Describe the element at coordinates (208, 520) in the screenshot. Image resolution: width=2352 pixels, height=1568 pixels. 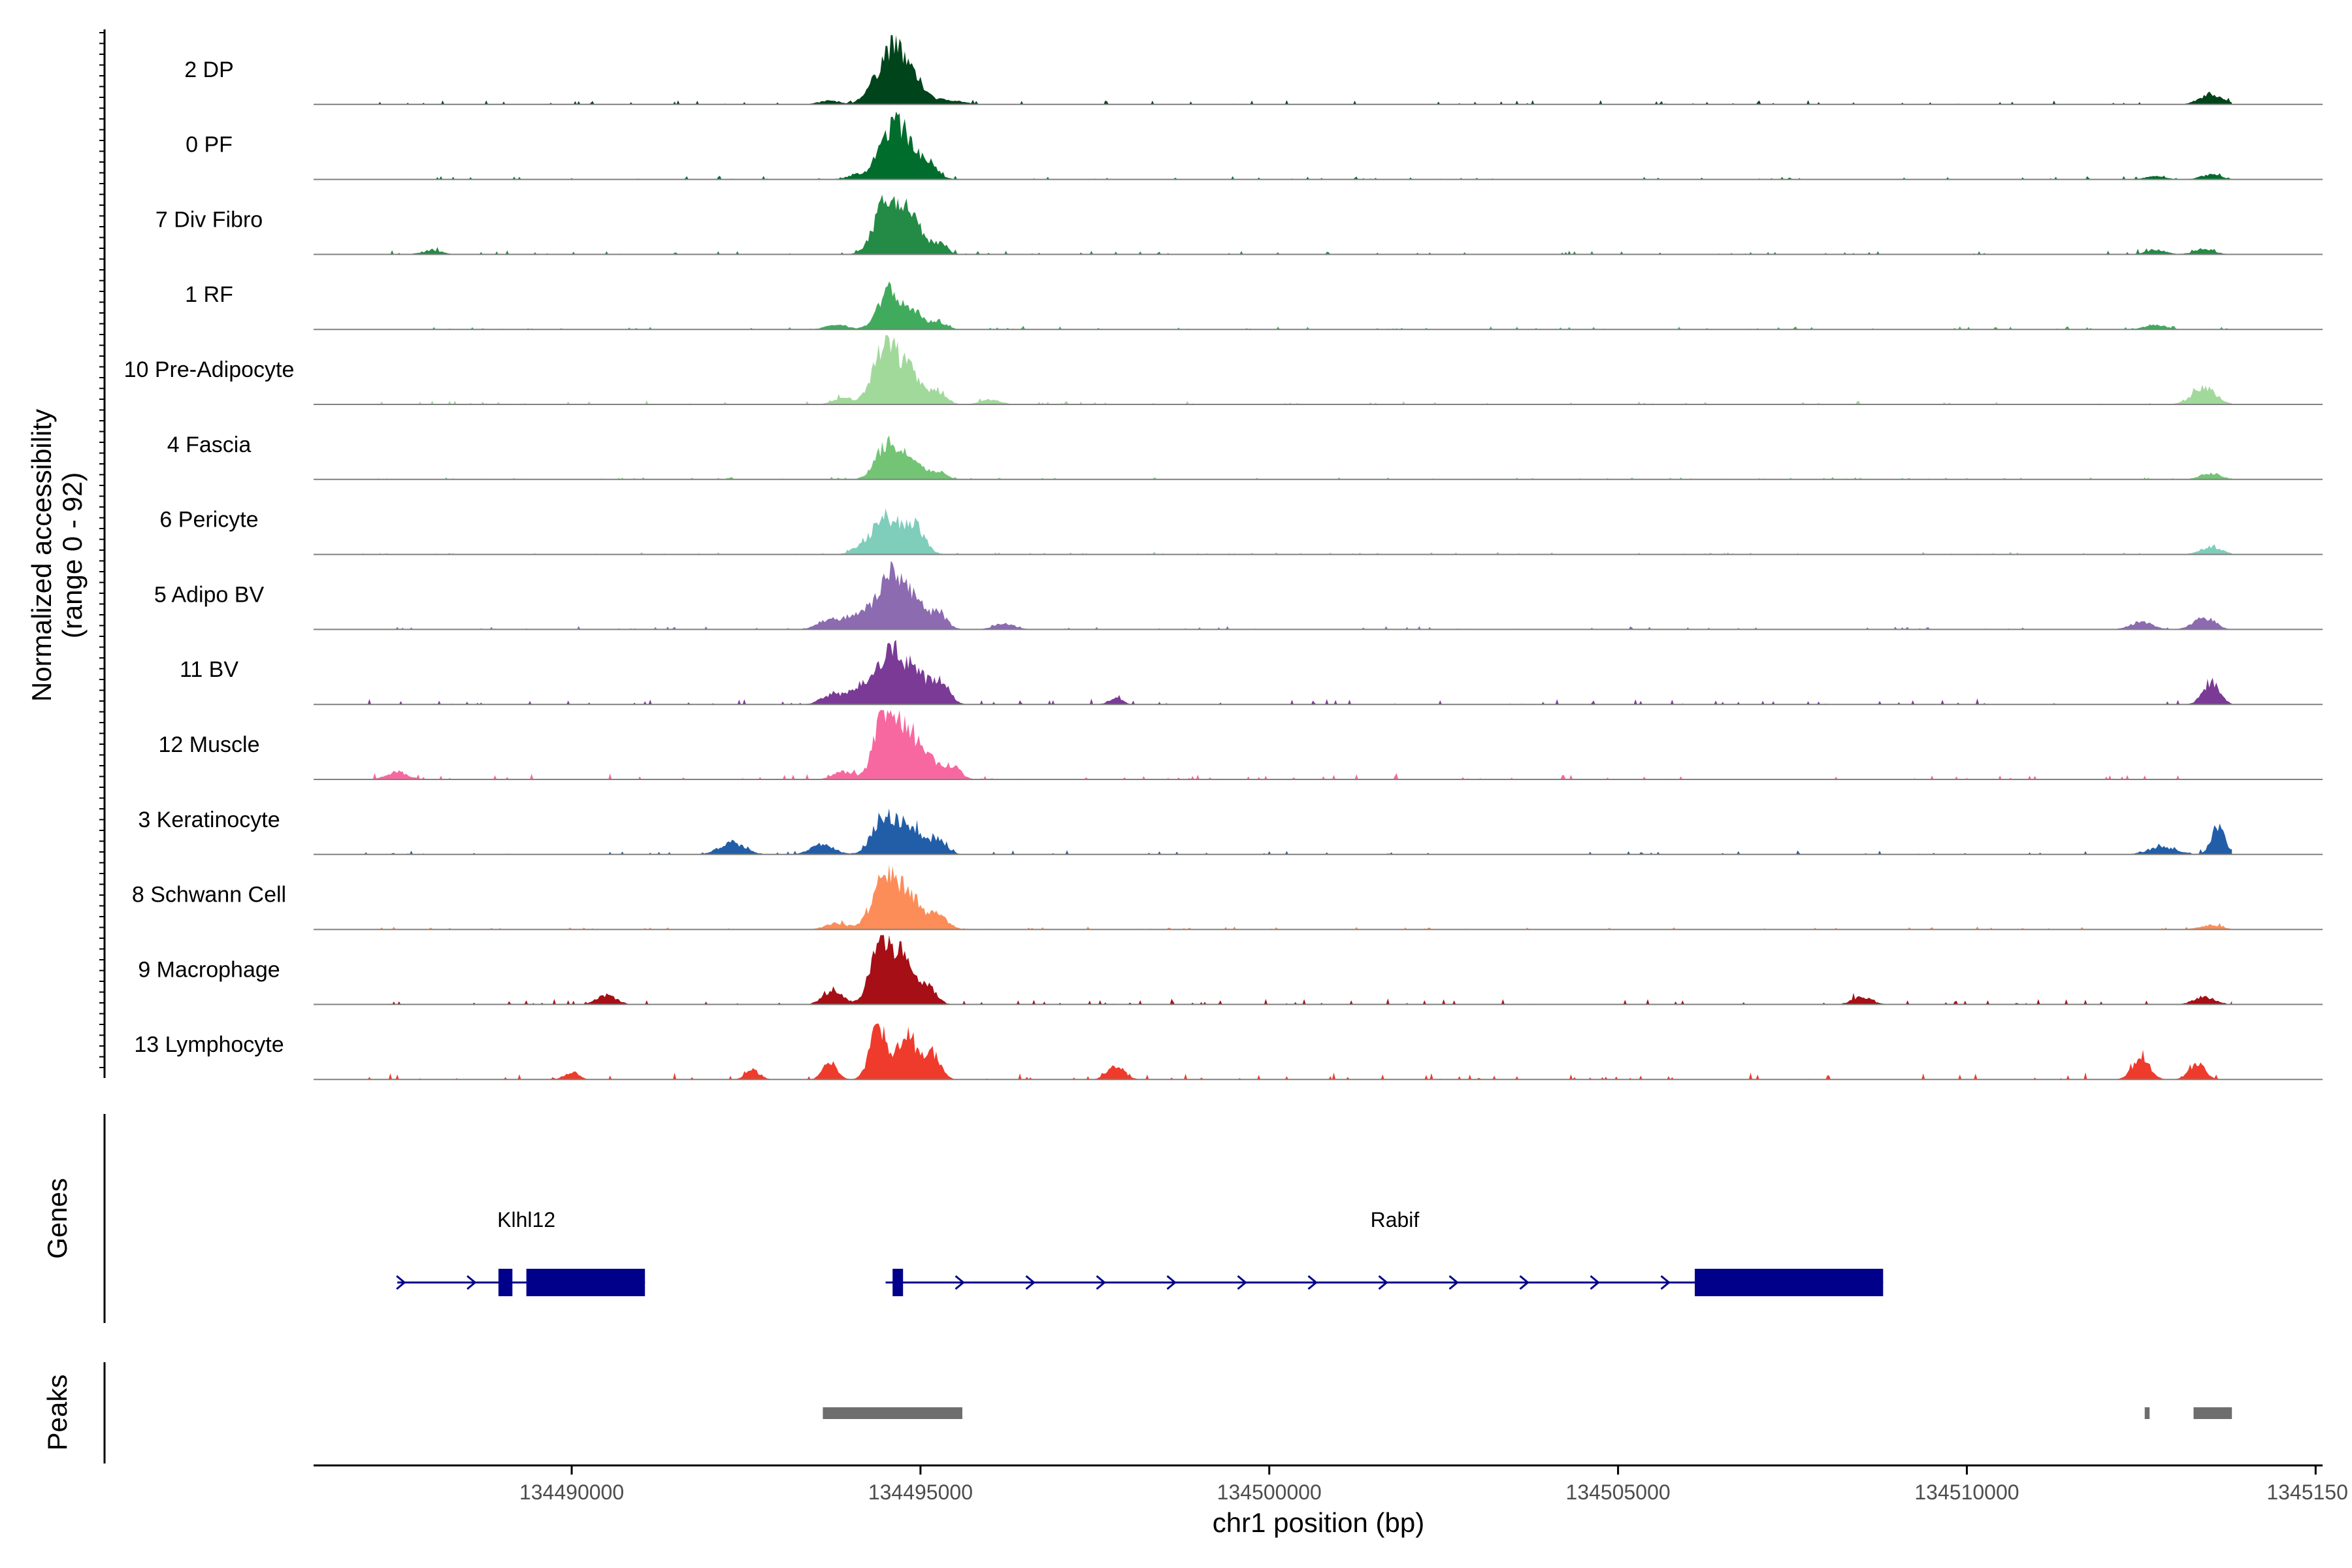
I see `track-label: 6 Pericyte` at that location.